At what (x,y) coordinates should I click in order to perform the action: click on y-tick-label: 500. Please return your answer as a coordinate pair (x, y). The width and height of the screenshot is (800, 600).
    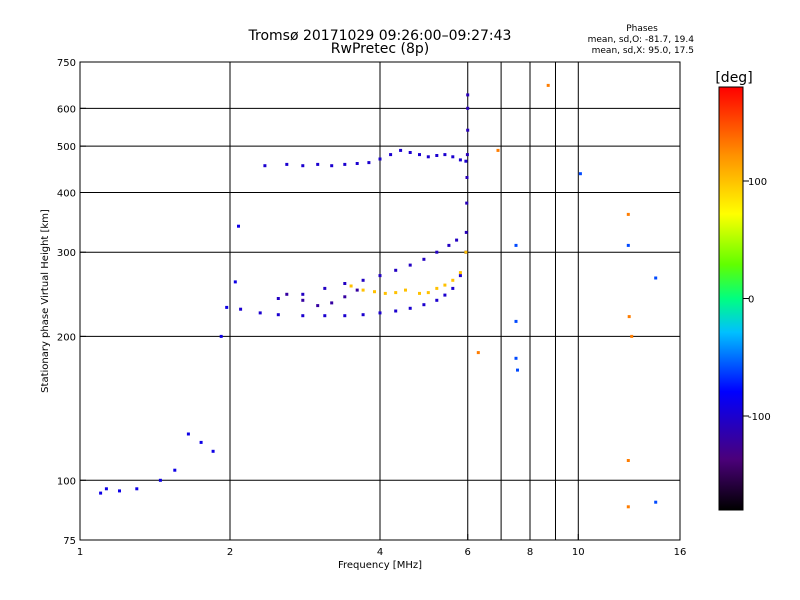
    Looking at the image, I should click on (66, 147).